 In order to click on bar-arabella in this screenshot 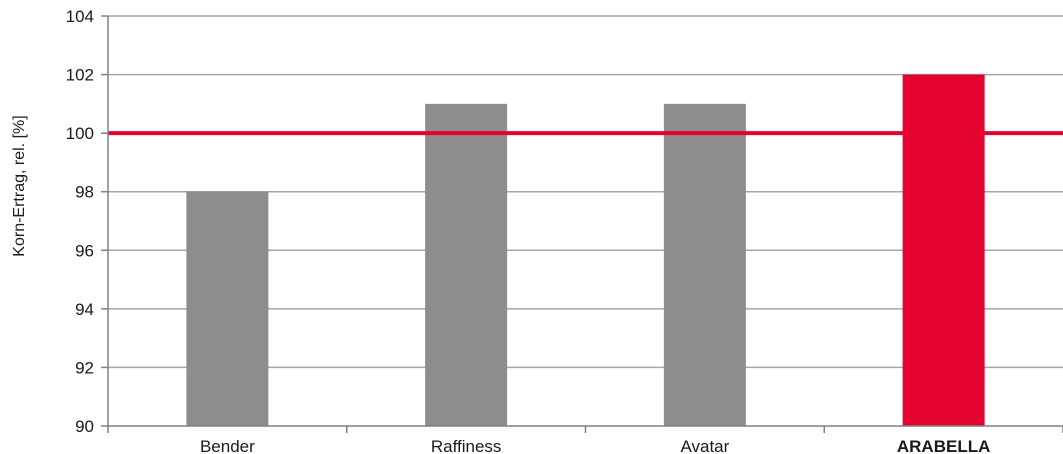, I will do `click(943, 250)`.